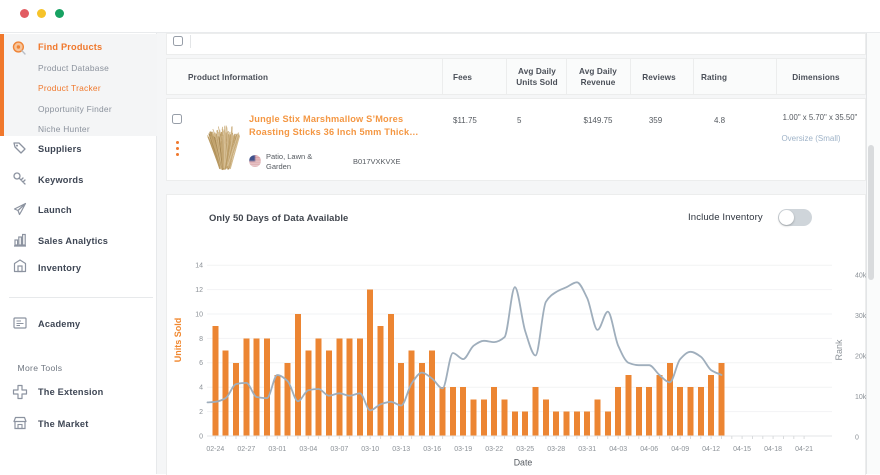  What do you see at coordinates (618, 449) in the screenshot?
I see `svg-text: 04-03` at bounding box center [618, 449].